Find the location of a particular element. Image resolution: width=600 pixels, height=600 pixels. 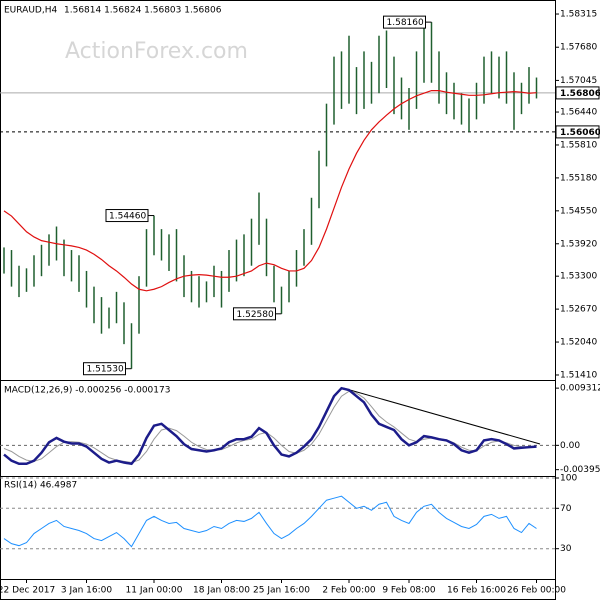

x-tick-label: 9 Feb 08:00 is located at coordinates (409, 591).